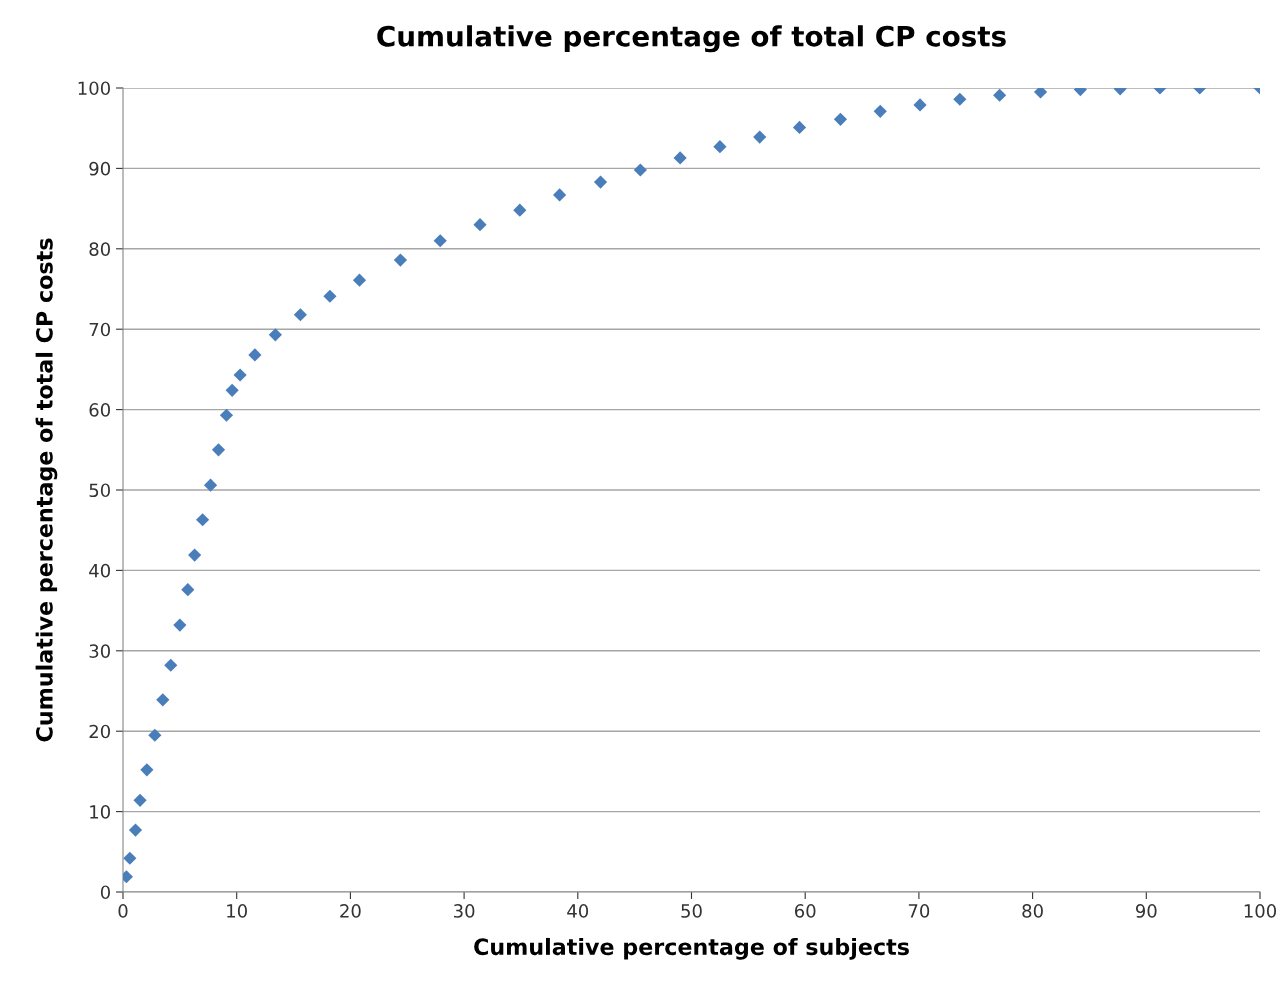 This screenshot has width=1284, height=984. I want to click on x-axis-title: Cumulative percentage of subjects, so click(691, 948).